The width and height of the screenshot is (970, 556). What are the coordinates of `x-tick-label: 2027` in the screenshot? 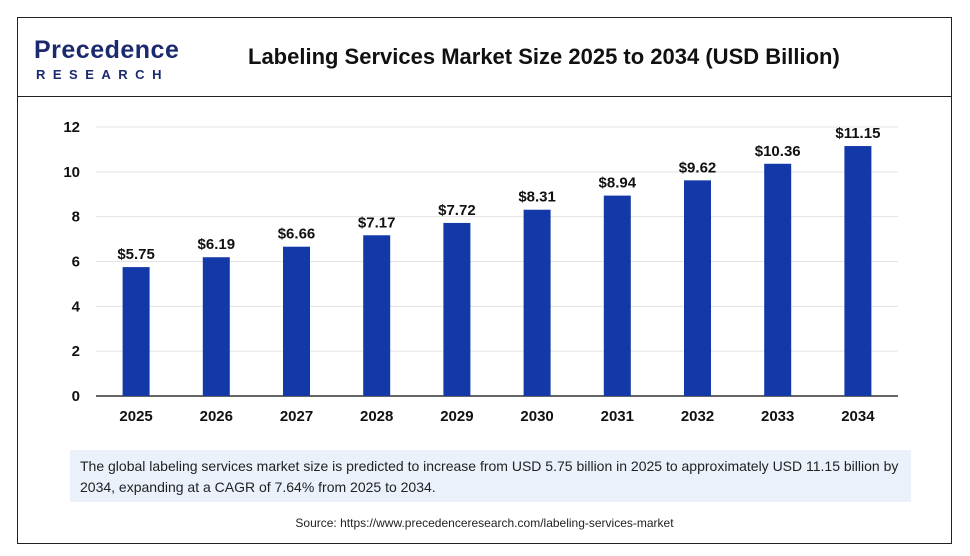 It's located at (296, 416).